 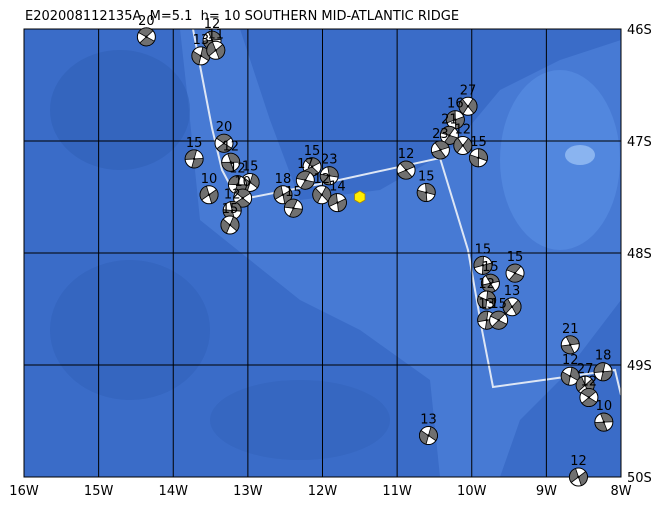 What do you see at coordinates (24, 491) in the screenshot?
I see `x-tick-label: 16W` at bounding box center [24, 491].